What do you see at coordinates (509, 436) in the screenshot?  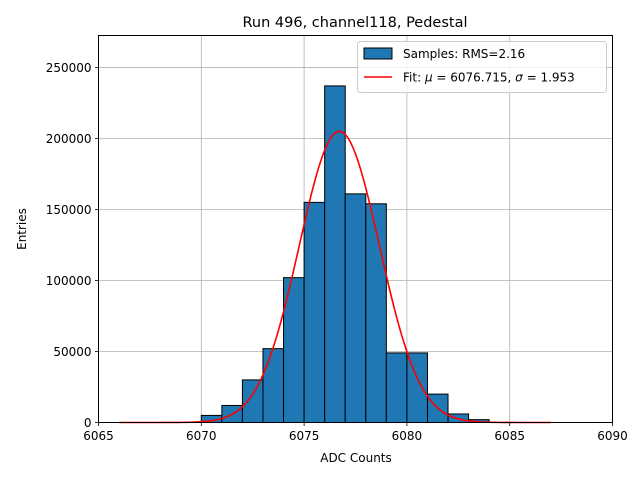 I see `x-tick-label: 6085` at bounding box center [509, 436].